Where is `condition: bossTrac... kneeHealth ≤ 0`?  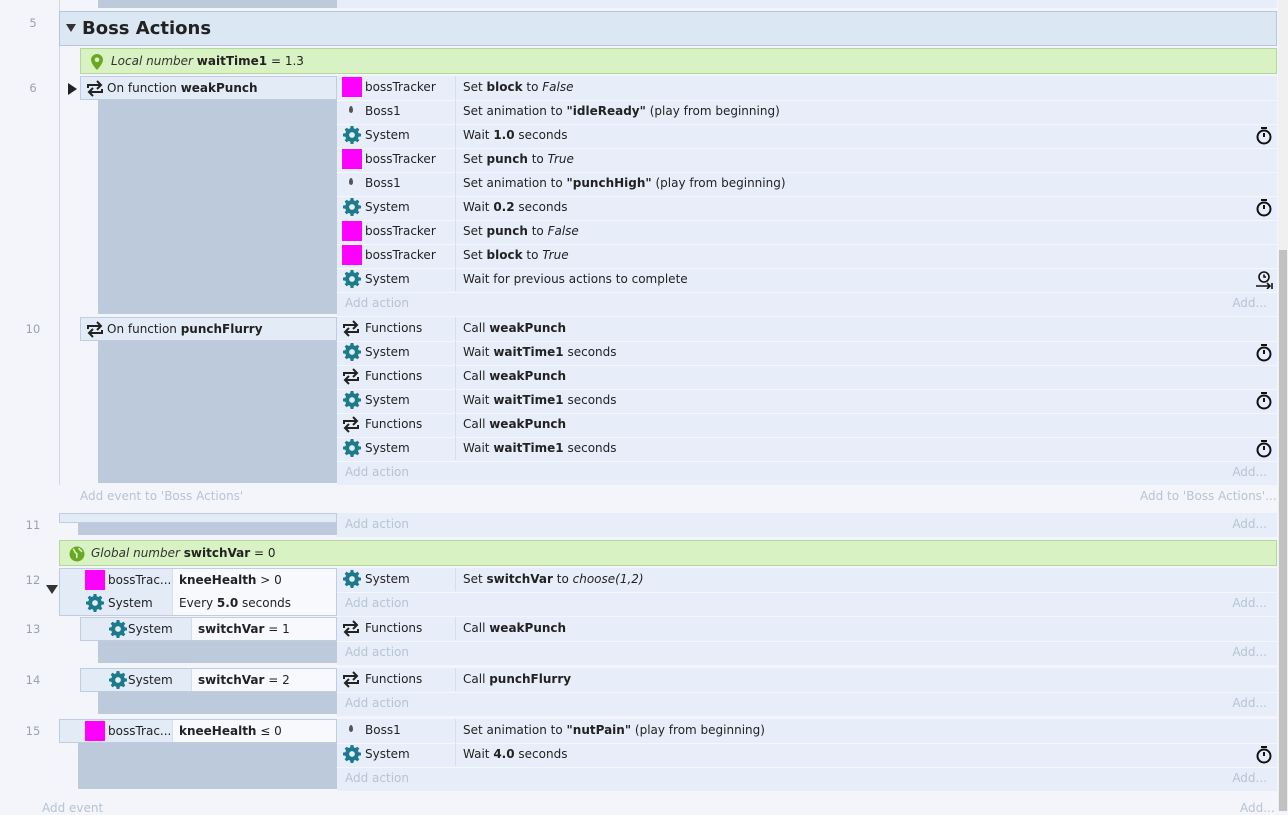 condition: bossTrac... kneeHealth ≤ 0 is located at coordinates (198, 731).